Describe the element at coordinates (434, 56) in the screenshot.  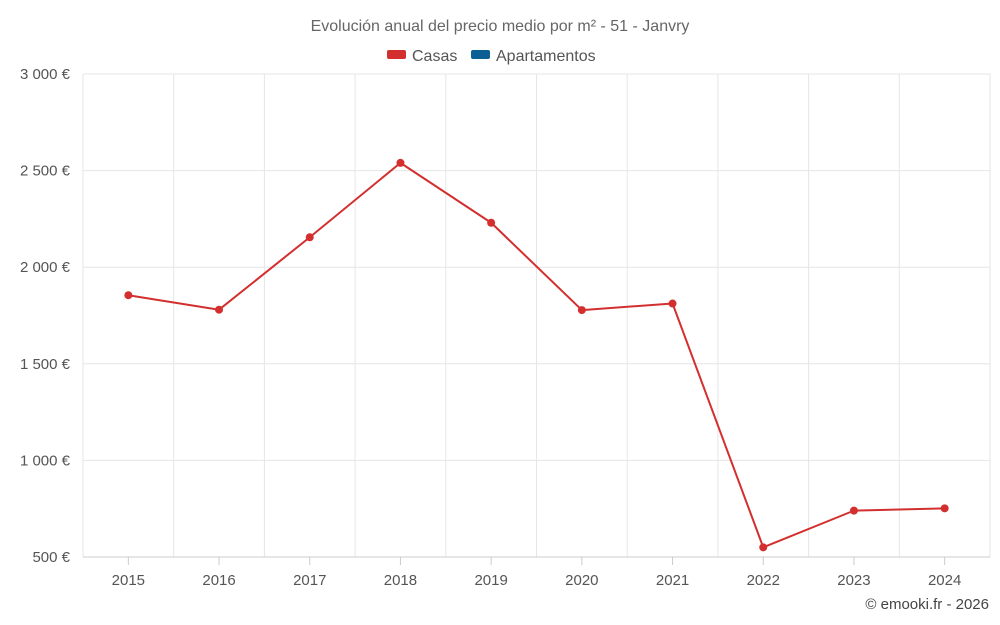
I see `legend-label-casas: Casas` at that location.